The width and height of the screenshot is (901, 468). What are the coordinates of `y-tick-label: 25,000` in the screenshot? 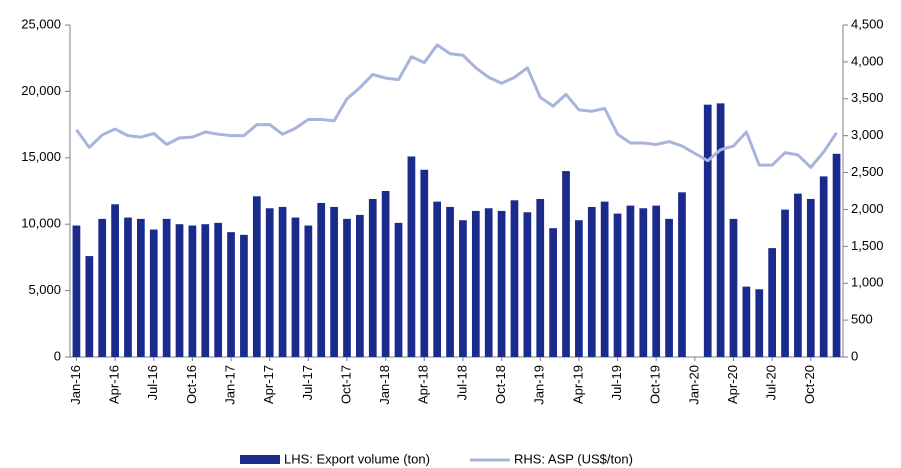 It's located at (41, 23).